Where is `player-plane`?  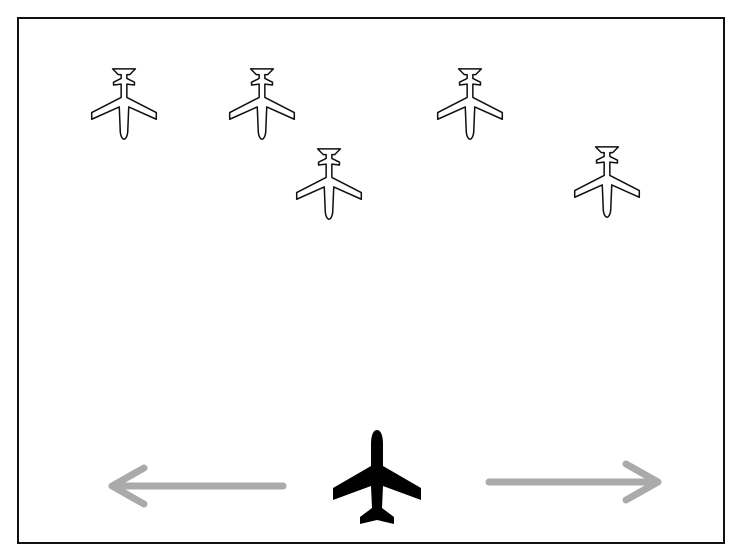 player-plane is located at coordinates (377, 477).